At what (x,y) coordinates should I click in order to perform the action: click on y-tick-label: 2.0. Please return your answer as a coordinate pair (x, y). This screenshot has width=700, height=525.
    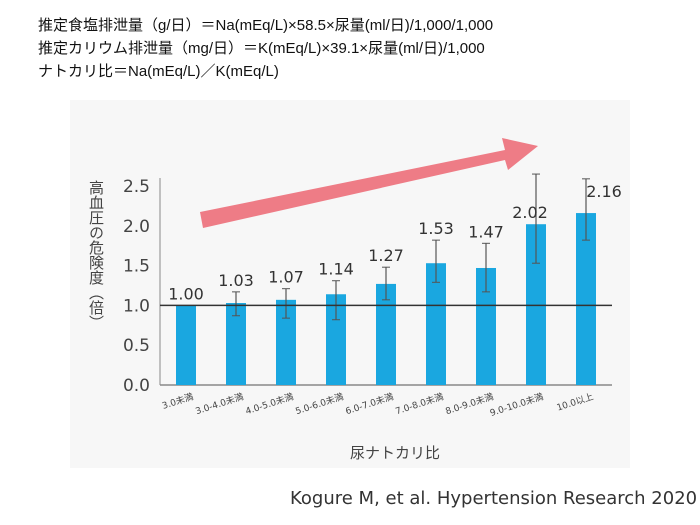
    Looking at the image, I should click on (136, 227).